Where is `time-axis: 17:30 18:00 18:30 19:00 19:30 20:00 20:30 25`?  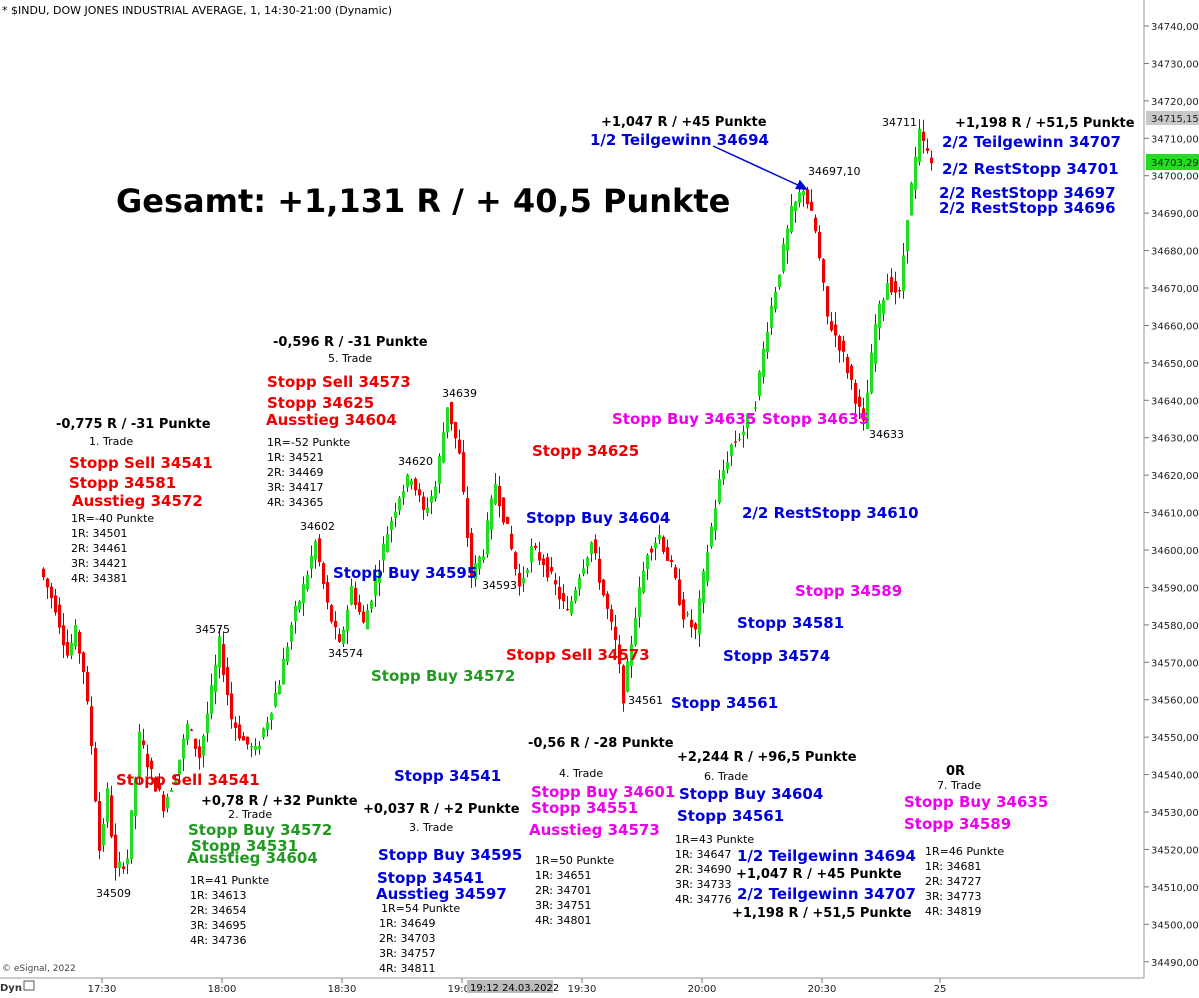 time-axis: 17:30 18:00 18:30 19:00 19:30 20:00 20:30 25 is located at coordinates (517, 986).